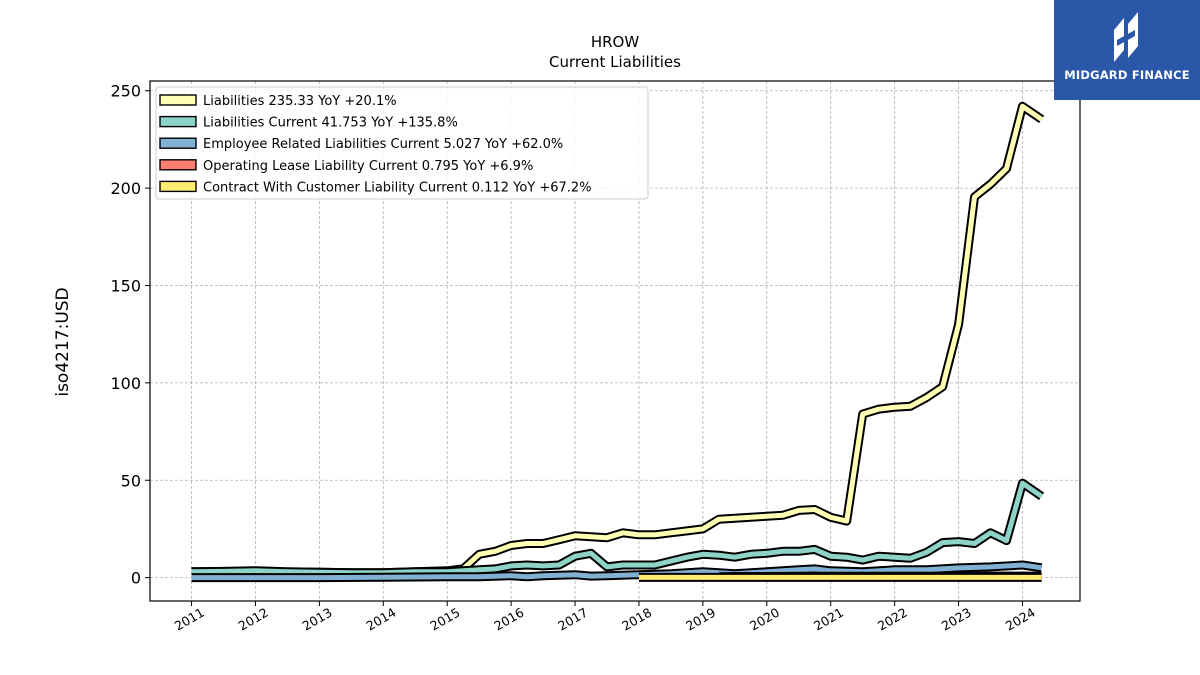  Describe the element at coordinates (136, 578) in the screenshot. I see `y-tick-label: 0` at that location.